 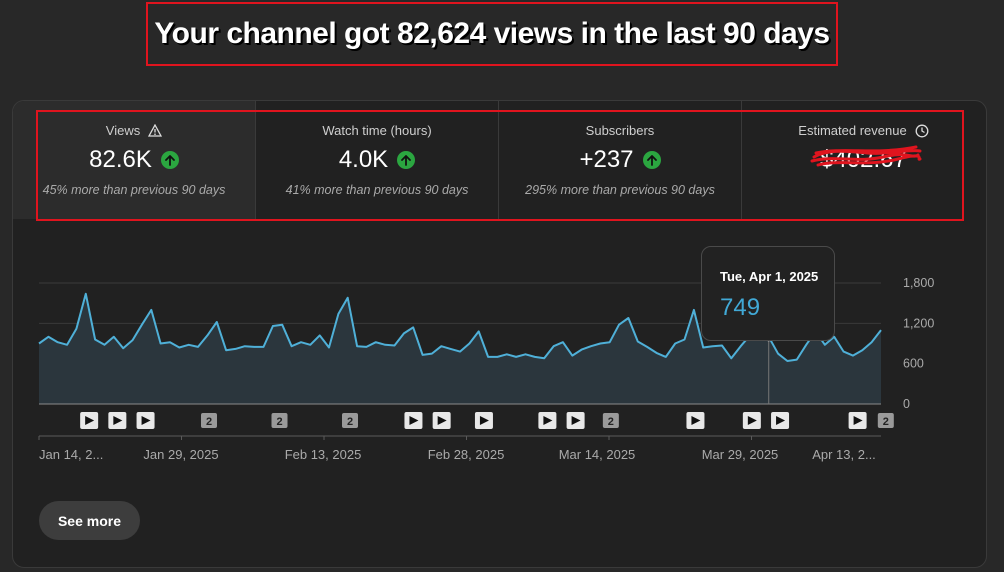 I want to click on x-tick-label: Feb 28, 2025, so click(x=466, y=454).